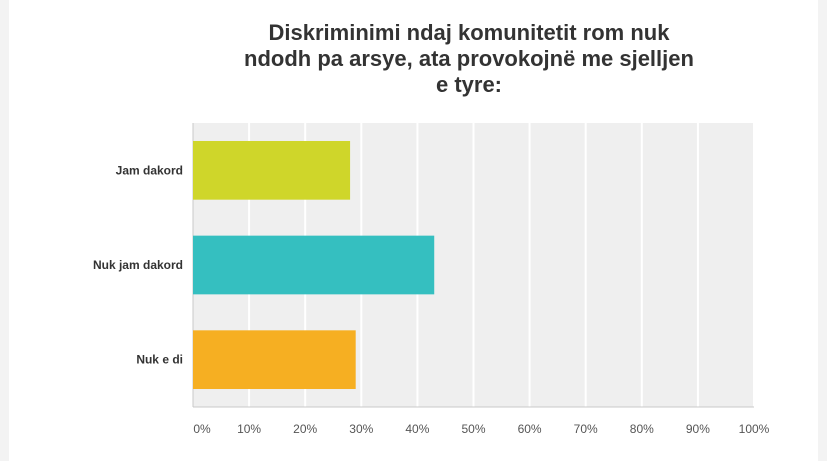 This screenshot has height=461, width=827. I want to click on x-tick-label: 30%, so click(361, 429).